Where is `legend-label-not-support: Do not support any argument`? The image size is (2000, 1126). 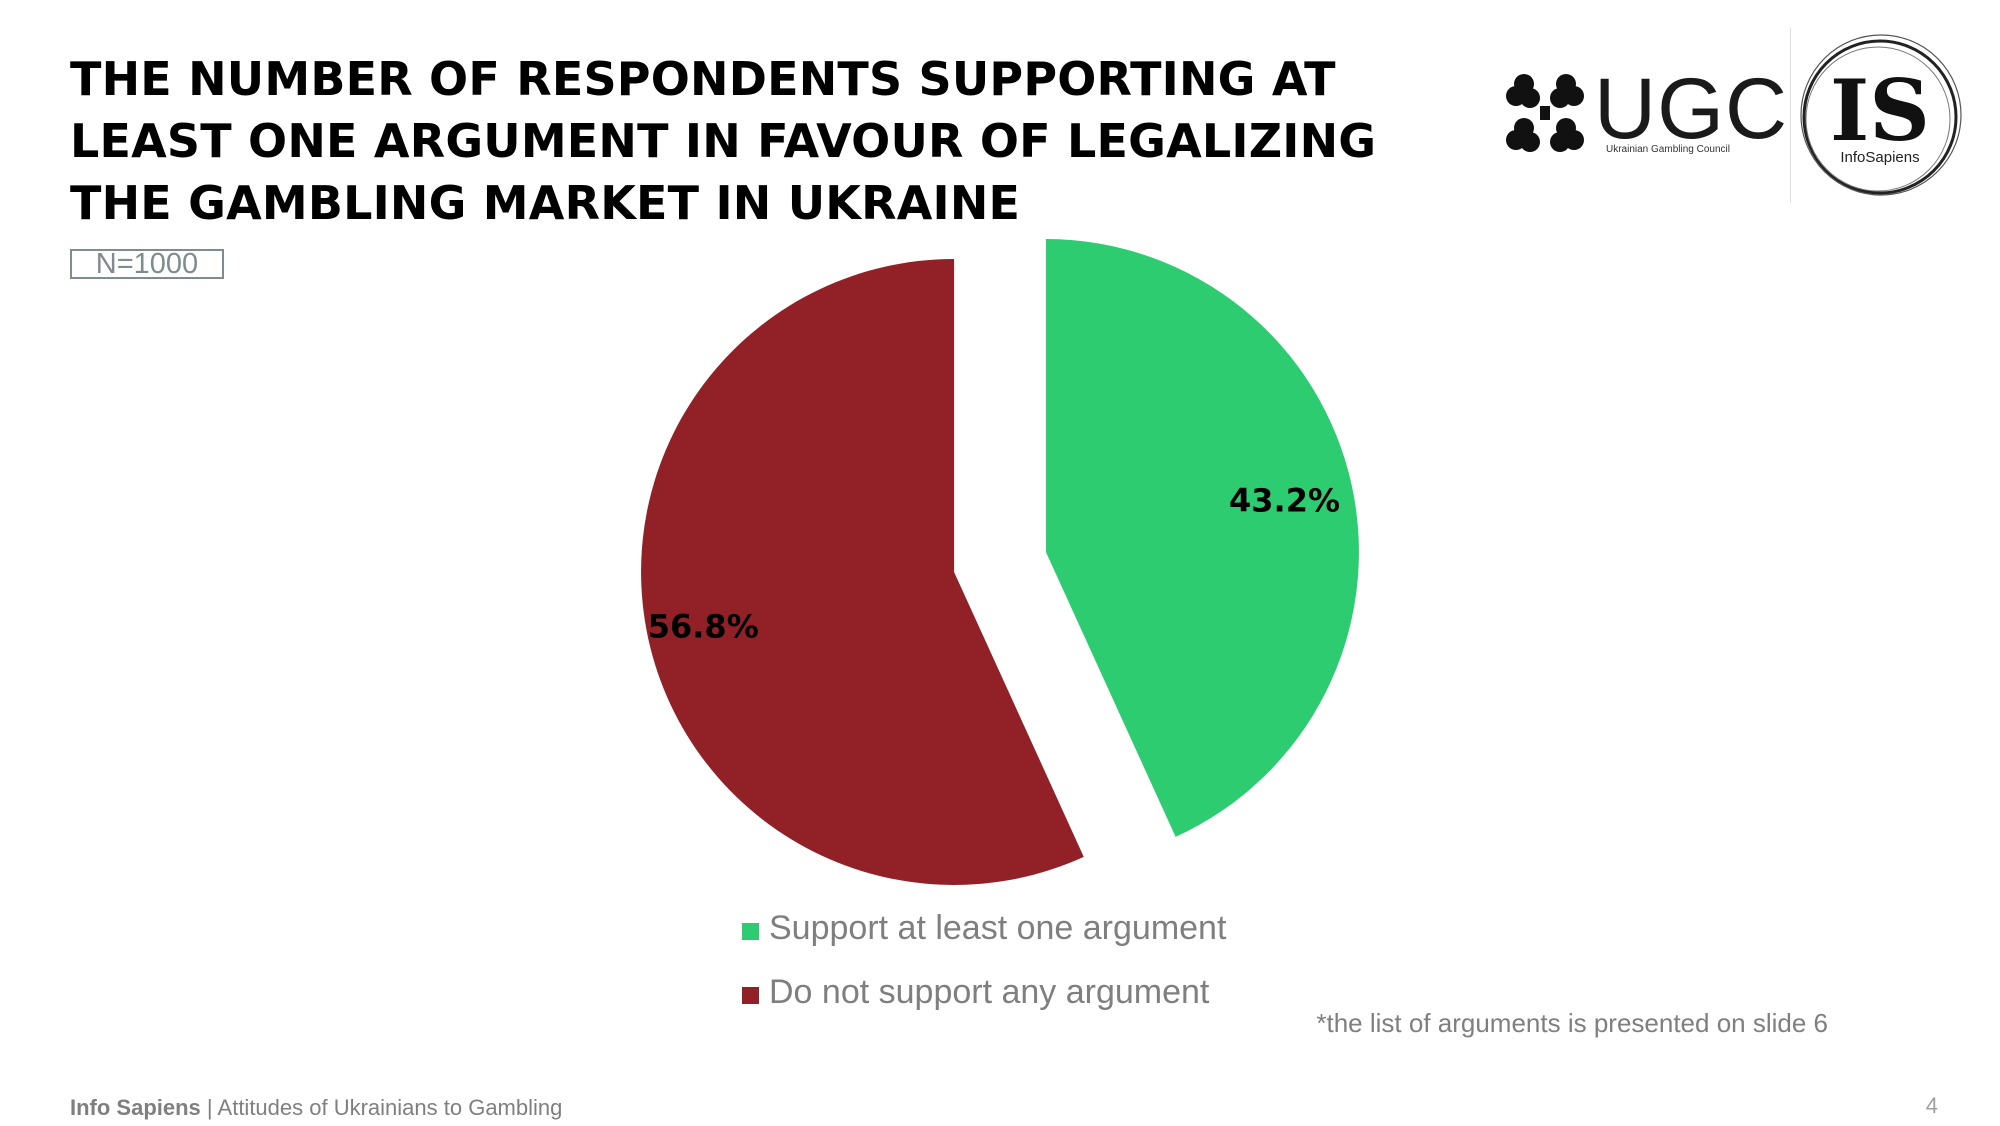
legend-label-not-support: Do not support any argument is located at coordinates (989, 991).